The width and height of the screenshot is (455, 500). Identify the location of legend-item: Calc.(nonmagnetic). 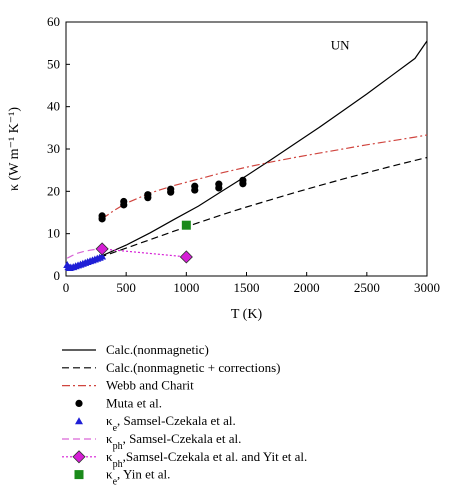
(135, 349).